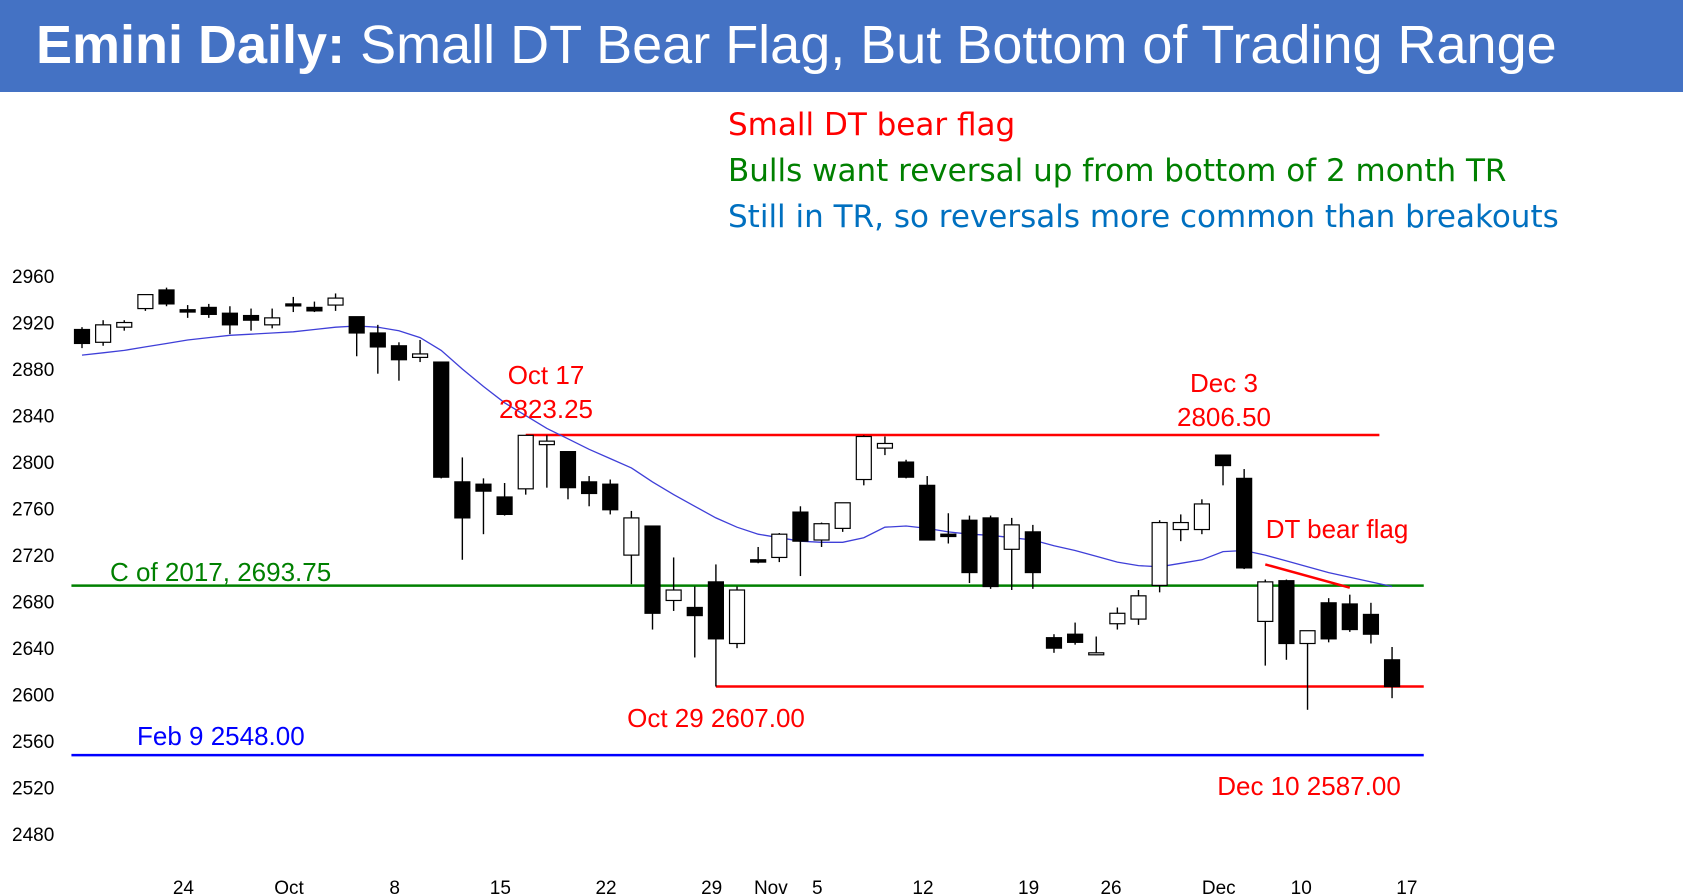 This screenshot has height=896, width=1683. What do you see at coordinates (1309, 786) in the screenshot?
I see `annotation-dec10: Dec 10 2587.00` at bounding box center [1309, 786].